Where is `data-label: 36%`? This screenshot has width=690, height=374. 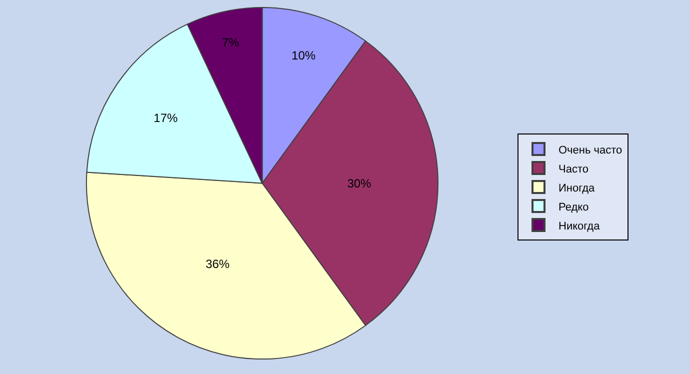
data-label: 36% is located at coordinates (218, 264).